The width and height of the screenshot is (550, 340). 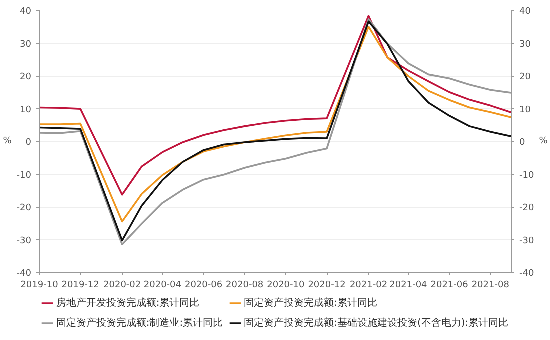 I want to click on x-tick-label: 2020-06, so click(x=203, y=285).